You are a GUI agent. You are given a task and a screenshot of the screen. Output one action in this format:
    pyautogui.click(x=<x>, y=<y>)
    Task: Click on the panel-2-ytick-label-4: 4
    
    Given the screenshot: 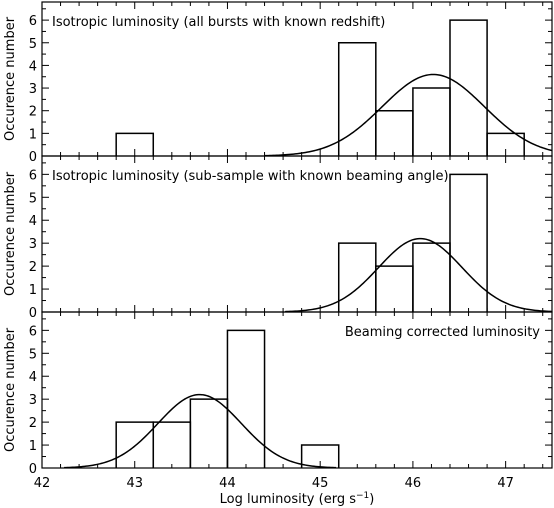 What is the action you would take?
    pyautogui.click(x=33, y=221)
    